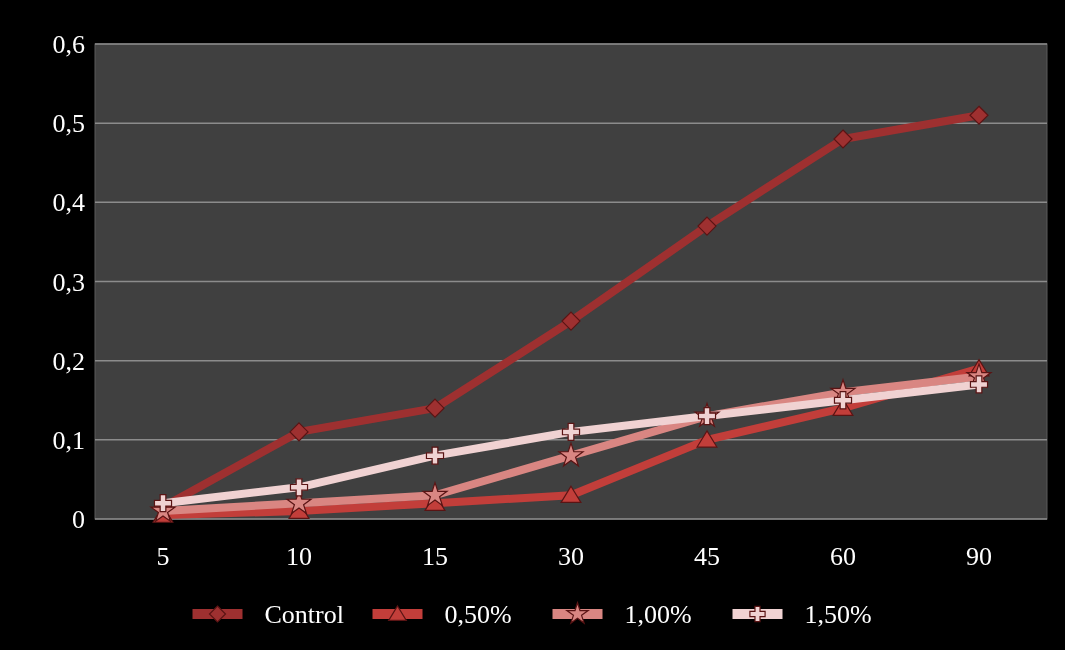 The height and width of the screenshot is (650, 1065). Describe the element at coordinates (304, 615) in the screenshot. I see `legend-label: Control` at that location.